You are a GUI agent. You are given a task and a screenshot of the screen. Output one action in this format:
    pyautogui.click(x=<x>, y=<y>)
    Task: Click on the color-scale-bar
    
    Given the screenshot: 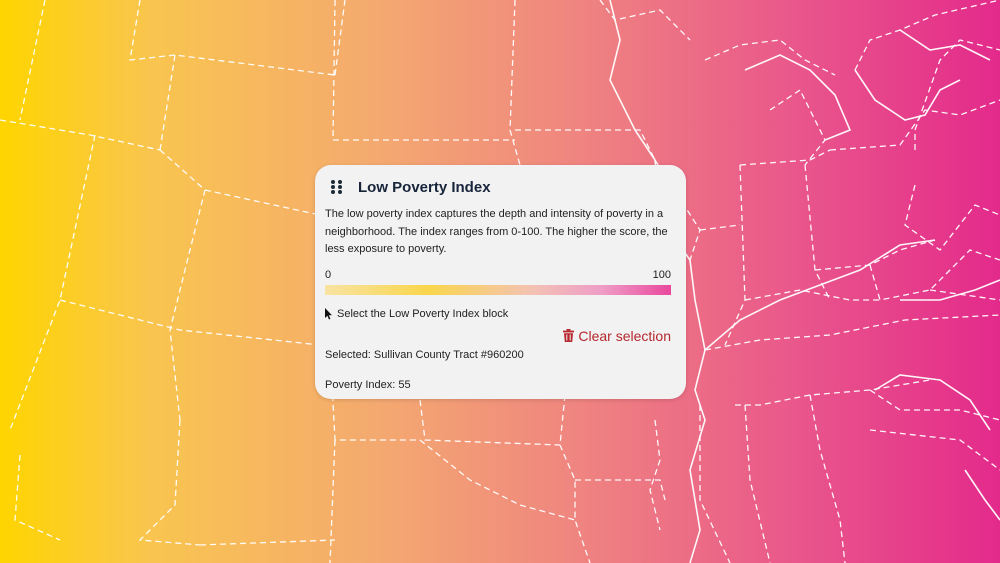 What is the action you would take?
    pyautogui.click(x=498, y=289)
    